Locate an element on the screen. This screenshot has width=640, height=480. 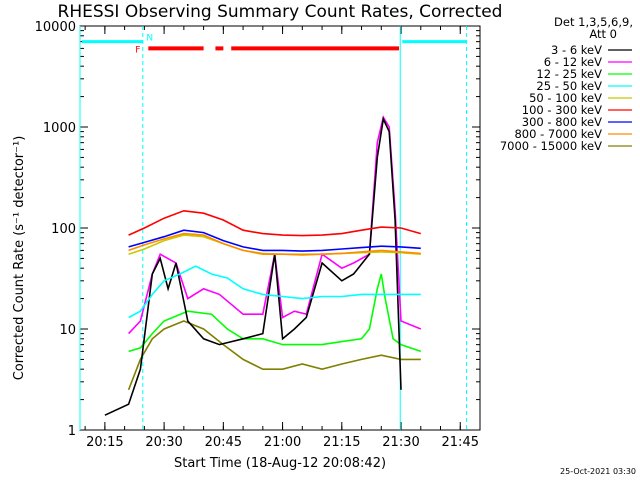
x-tick-label: 21:00 is located at coordinates (282, 442).